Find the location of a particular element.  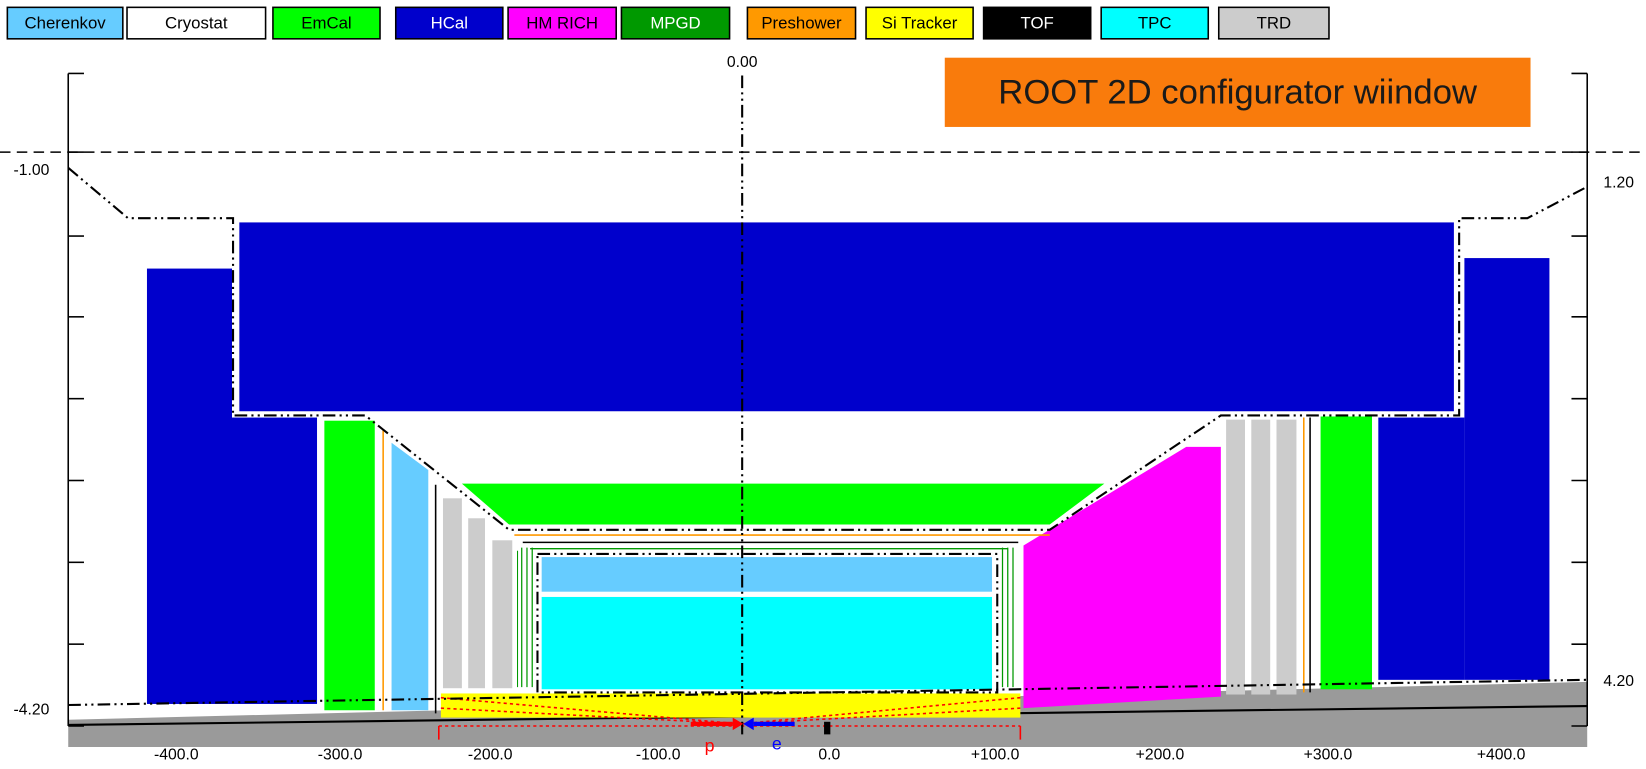

legend-label: Cherenkov is located at coordinates (65, 23).